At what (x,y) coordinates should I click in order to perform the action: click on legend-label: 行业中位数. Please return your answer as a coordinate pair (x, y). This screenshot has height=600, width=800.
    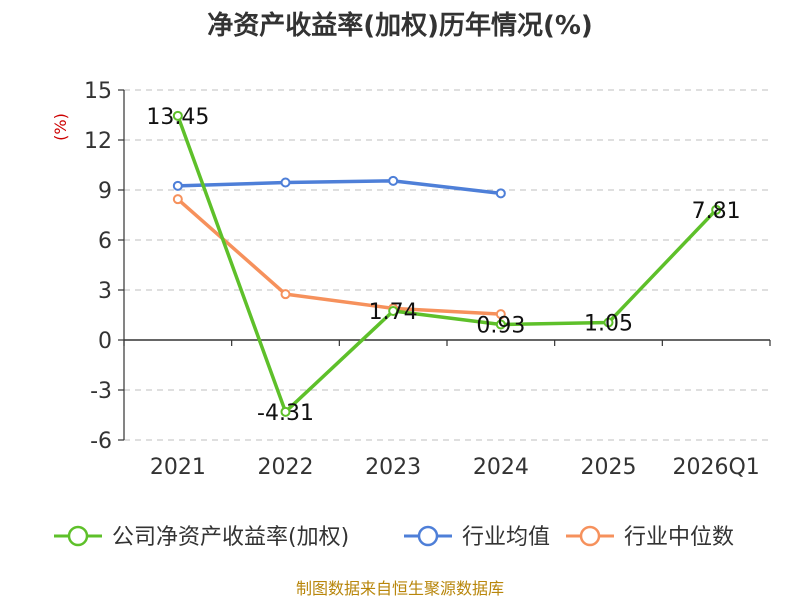
    Looking at the image, I should click on (679, 537).